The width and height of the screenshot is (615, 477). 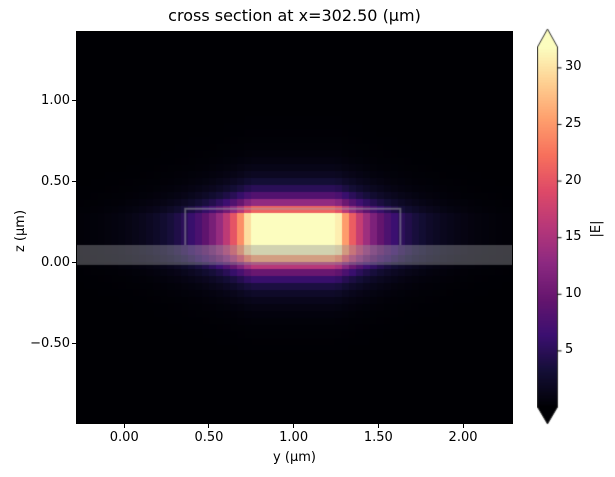 What do you see at coordinates (294, 457) in the screenshot?
I see `x-axis-label: y (μm)` at bounding box center [294, 457].